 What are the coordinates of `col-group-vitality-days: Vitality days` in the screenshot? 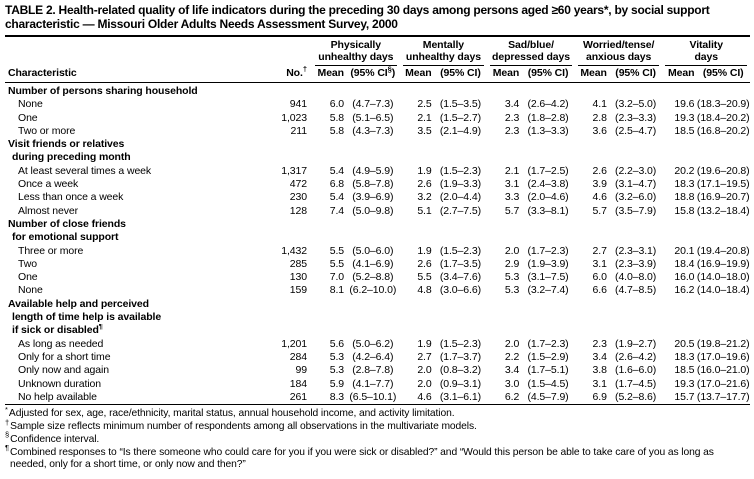 It's located at (706, 51).